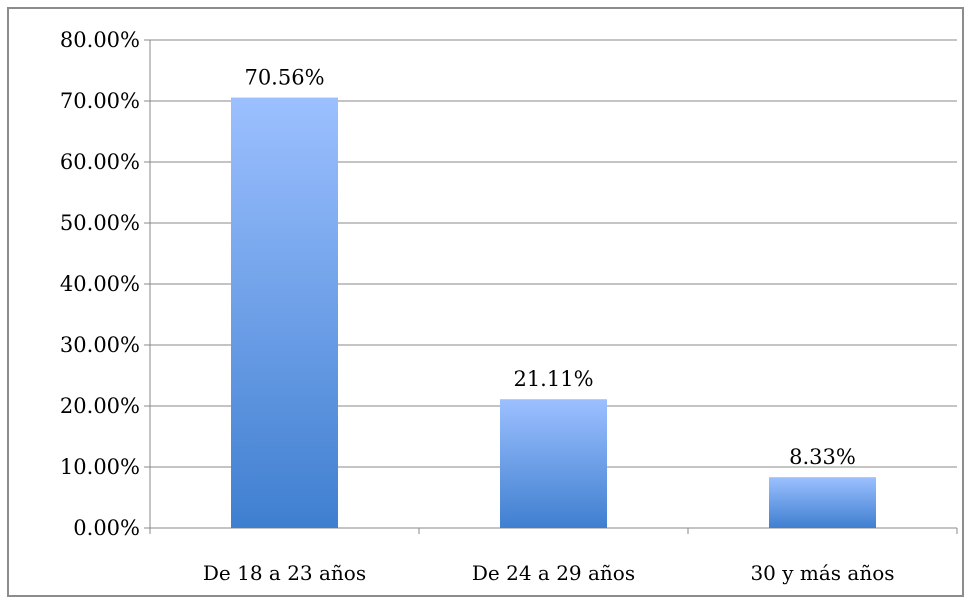 This screenshot has height=606, width=975. What do you see at coordinates (100, 162) in the screenshot?
I see `y-tick-label: 60.00%` at bounding box center [100, 162].